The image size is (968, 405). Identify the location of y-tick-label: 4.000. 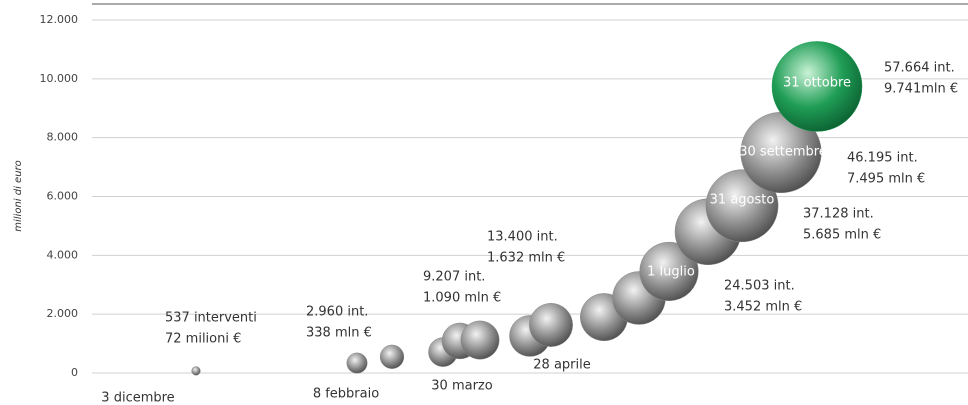
(63, 254).